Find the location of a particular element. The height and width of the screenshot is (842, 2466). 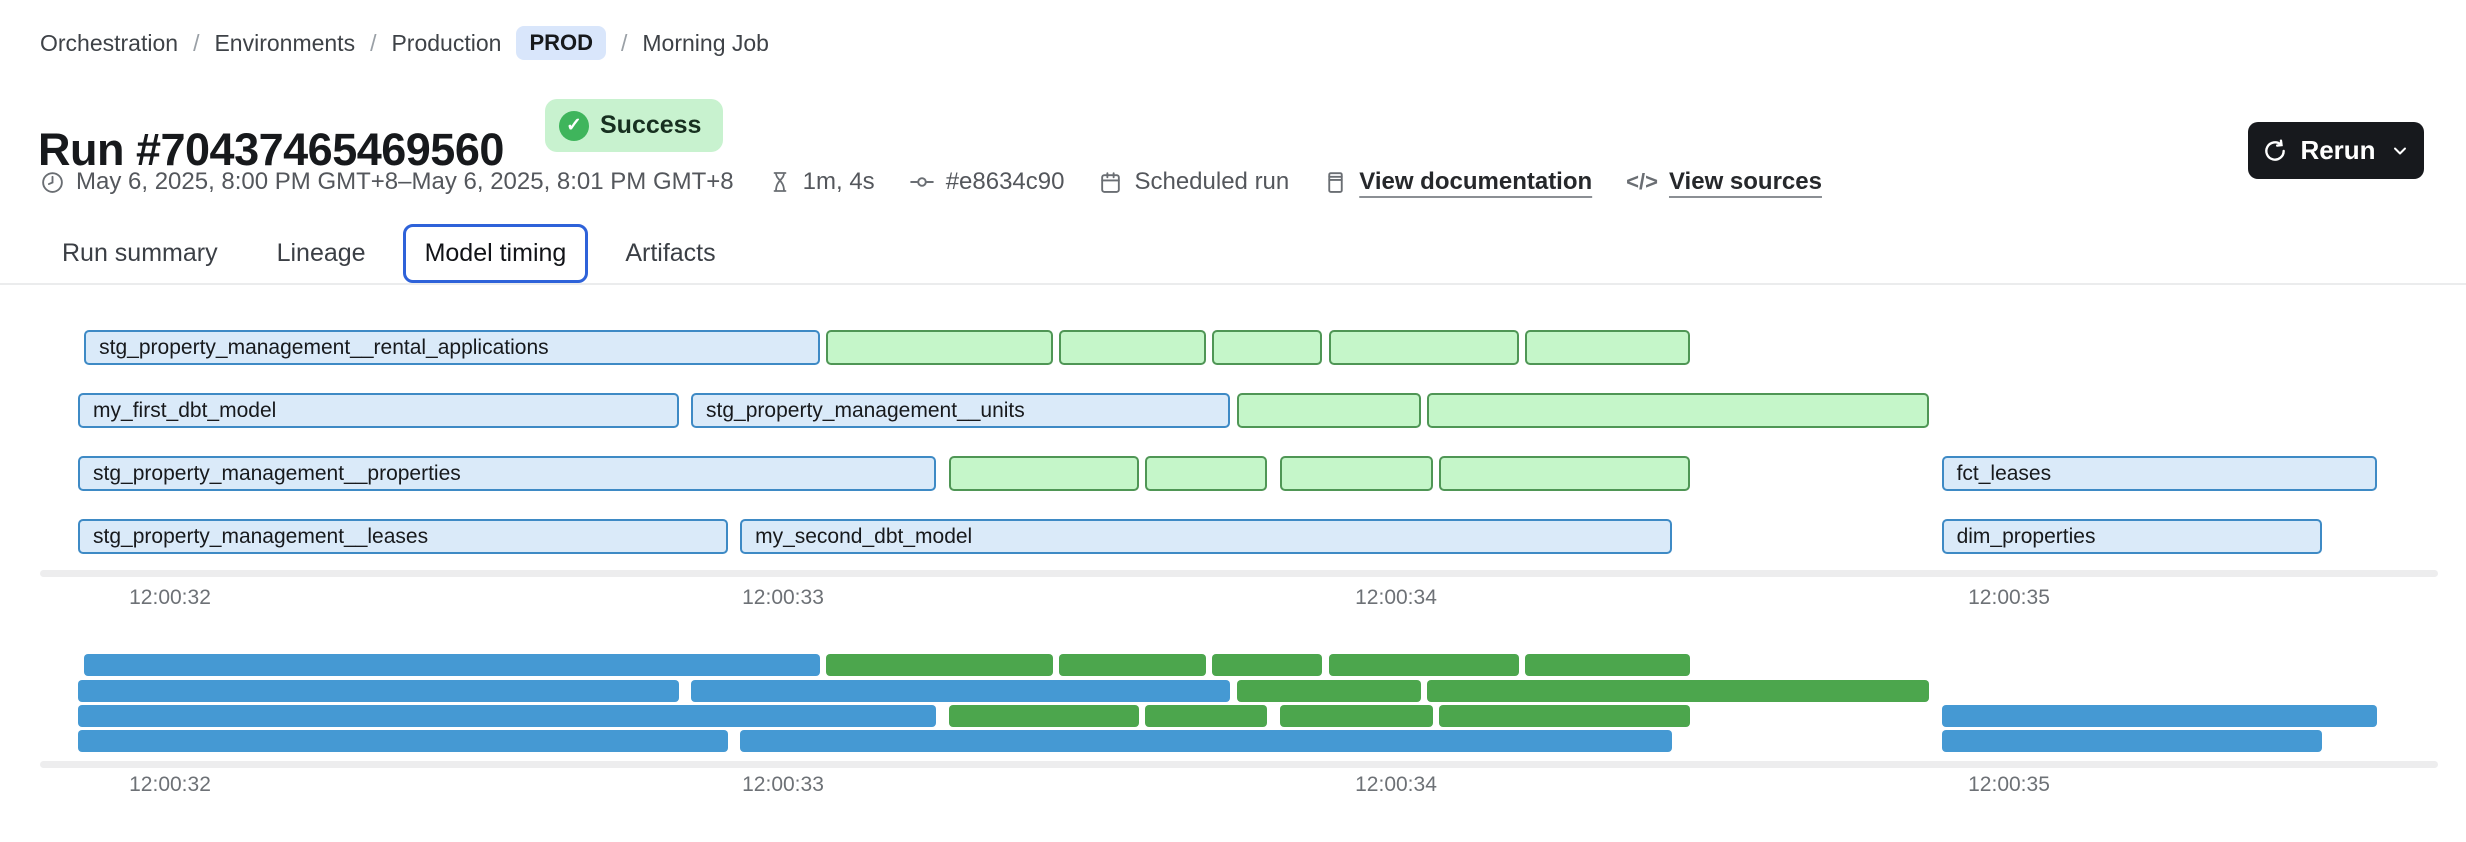

view-sources-link: </> View sources is located at coordinates (1724, 182).